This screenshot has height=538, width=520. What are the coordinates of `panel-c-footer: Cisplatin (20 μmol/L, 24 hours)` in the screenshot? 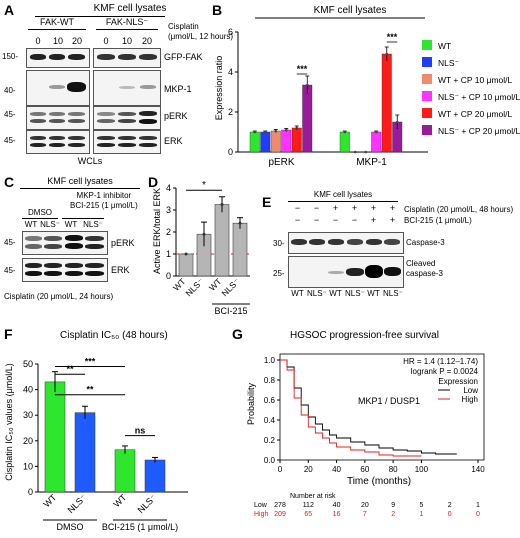 It's located at (59, 296).